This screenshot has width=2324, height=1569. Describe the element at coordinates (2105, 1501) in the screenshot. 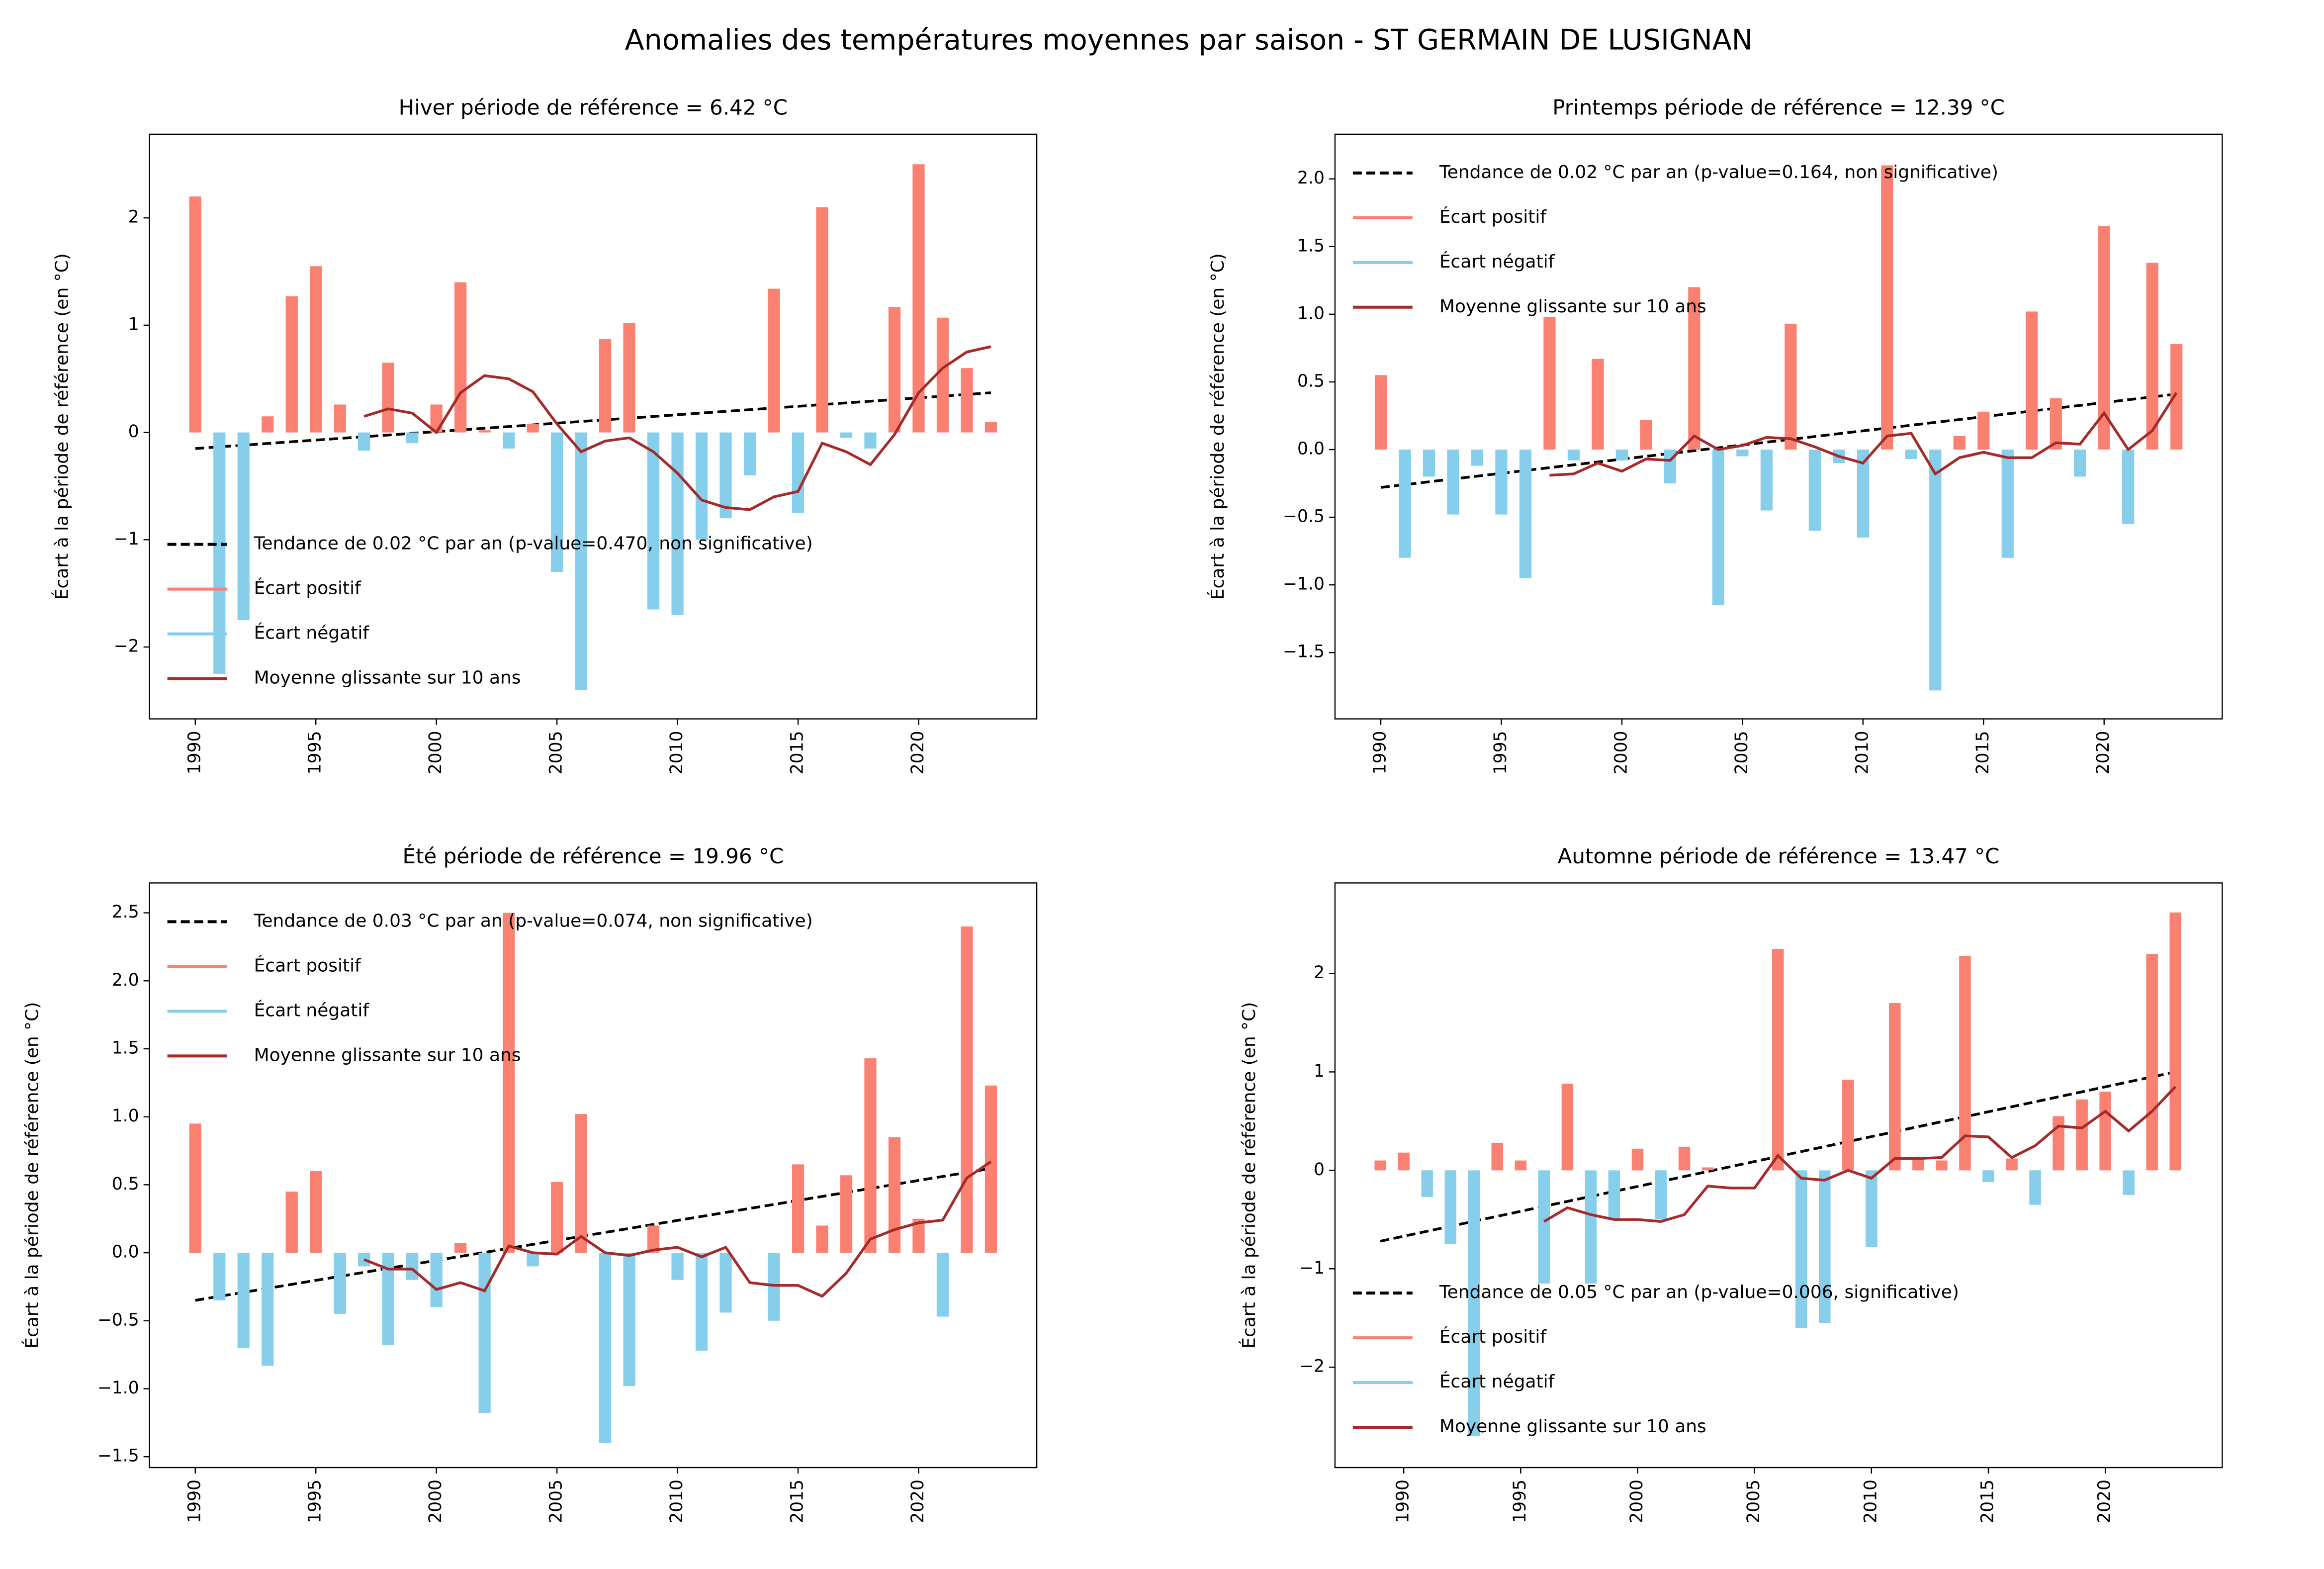

I see `x-tick-label: 2020` at that location.